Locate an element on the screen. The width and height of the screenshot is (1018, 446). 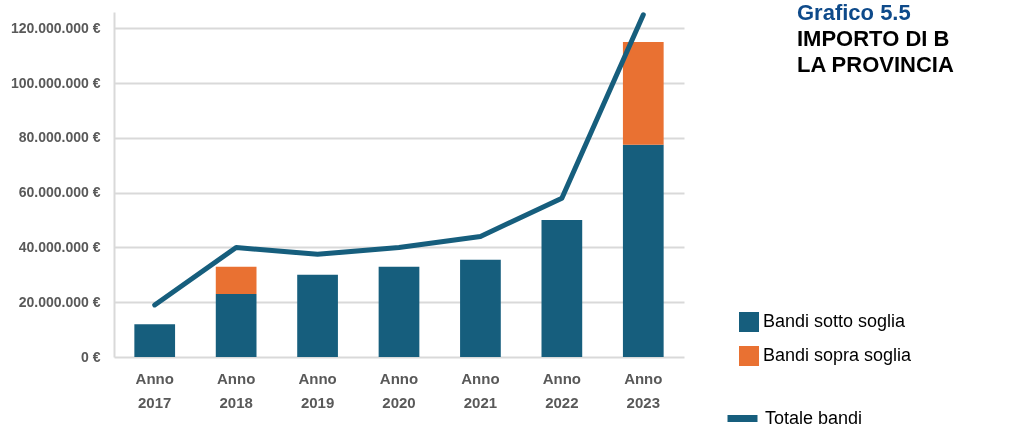
y-tick-label: 20.000.000 € is located at coordinates (59, 301).